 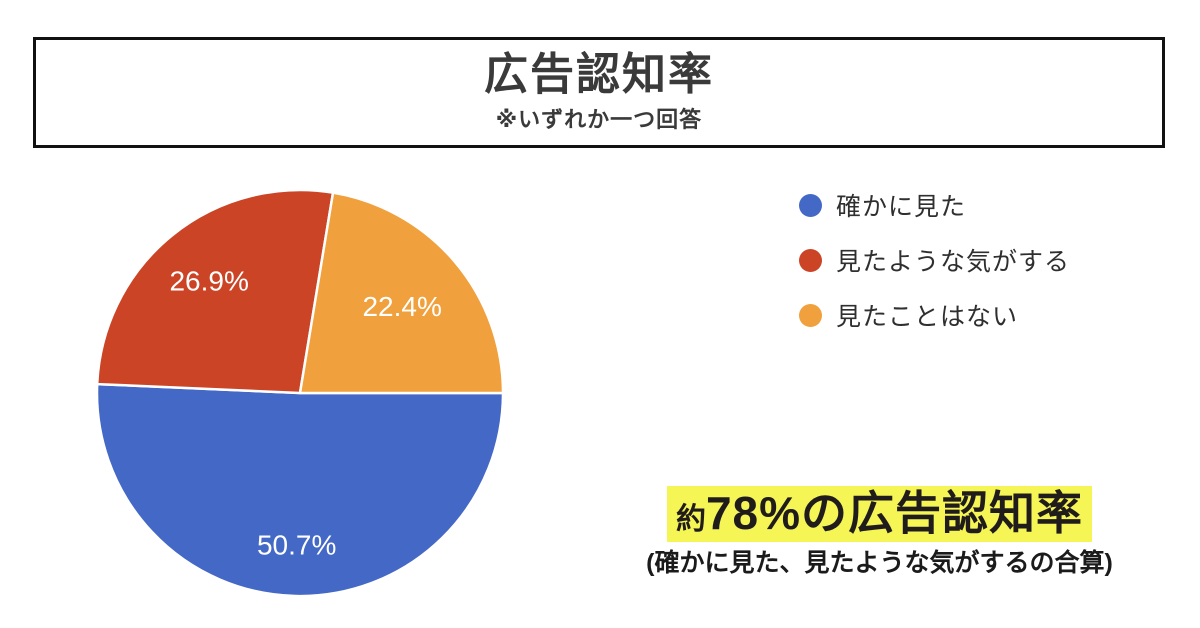 What do you see at coordinates (927, 317) in the screenshot?
I see `legend-label: 見たことはない` at bounding box center [927, 317].